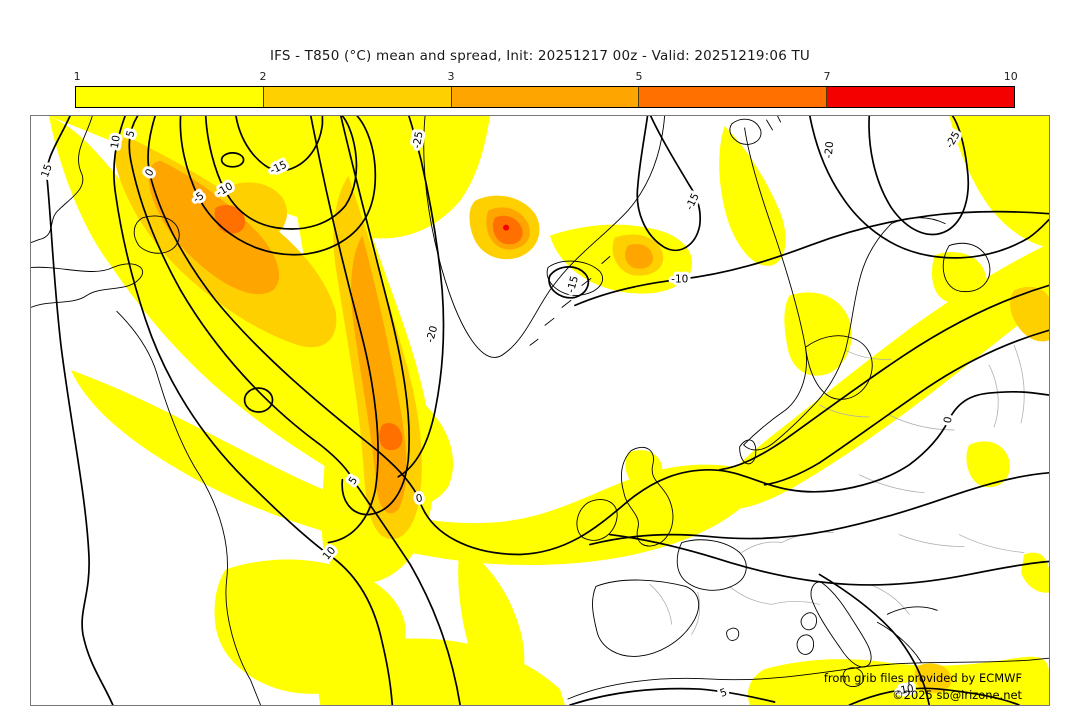 This screenshot has height=718, width=1080. I want to click on colorbar-tick: 3, so click(451, 76).